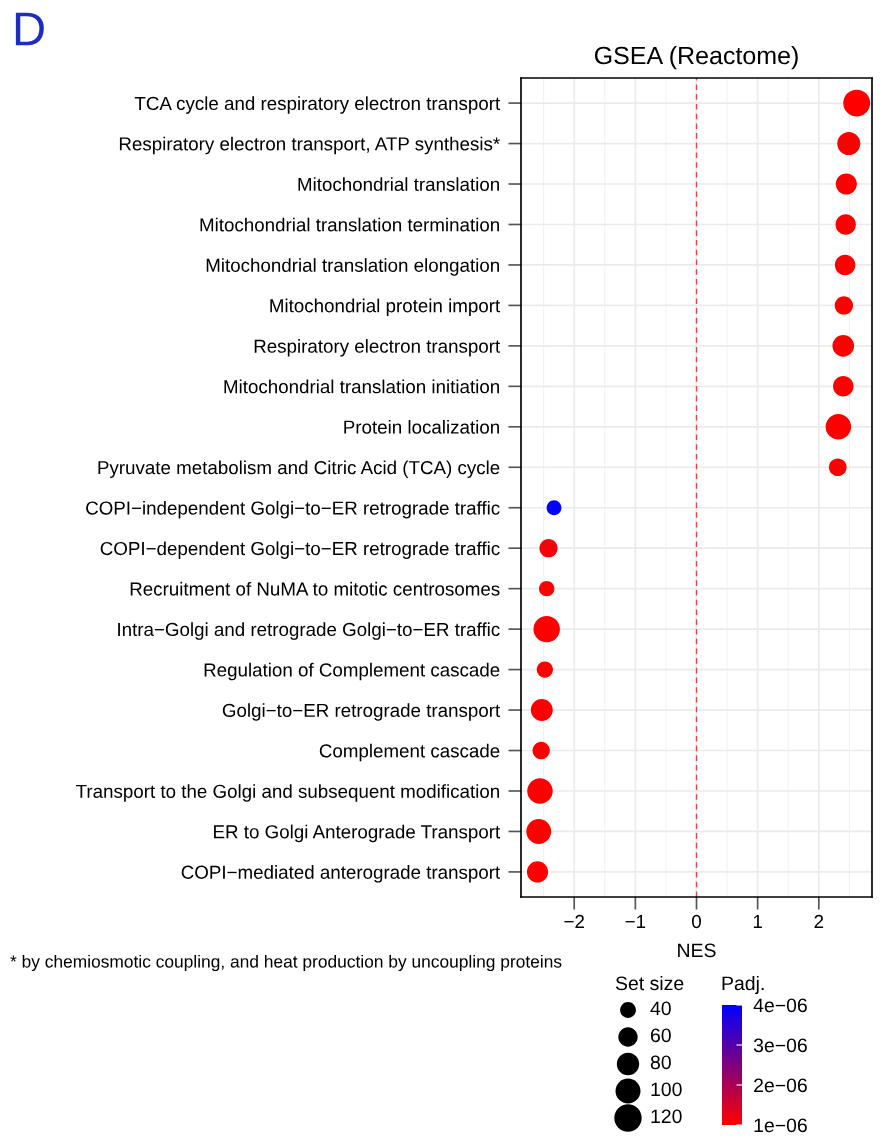 This screenshot has height=1138, width=889. I want to click on x-tick-label: −1, so click(635, 921).